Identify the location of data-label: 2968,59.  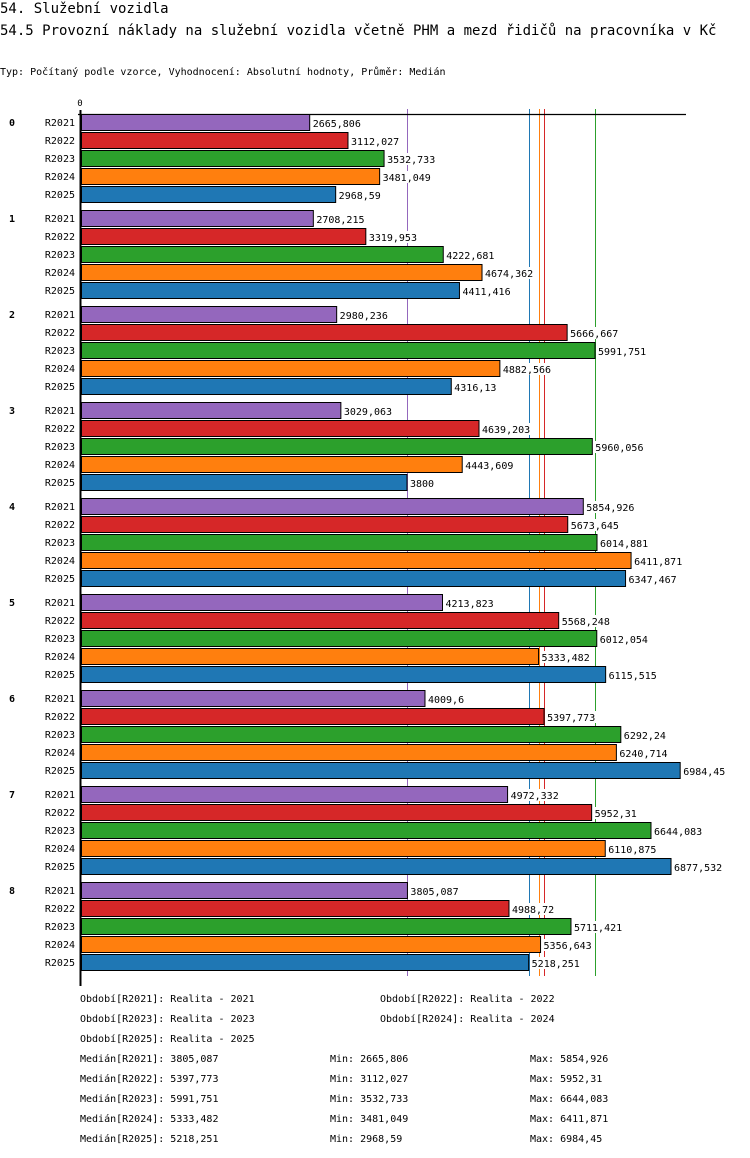
(360, 196).